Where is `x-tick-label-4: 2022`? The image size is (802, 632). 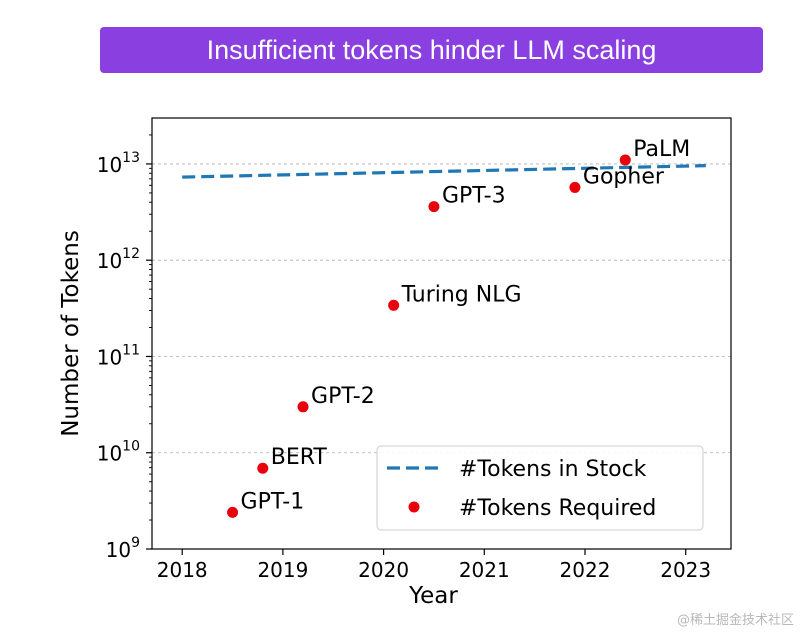 x-tick-label-4: 2022 is located at coordinates (585, 570).